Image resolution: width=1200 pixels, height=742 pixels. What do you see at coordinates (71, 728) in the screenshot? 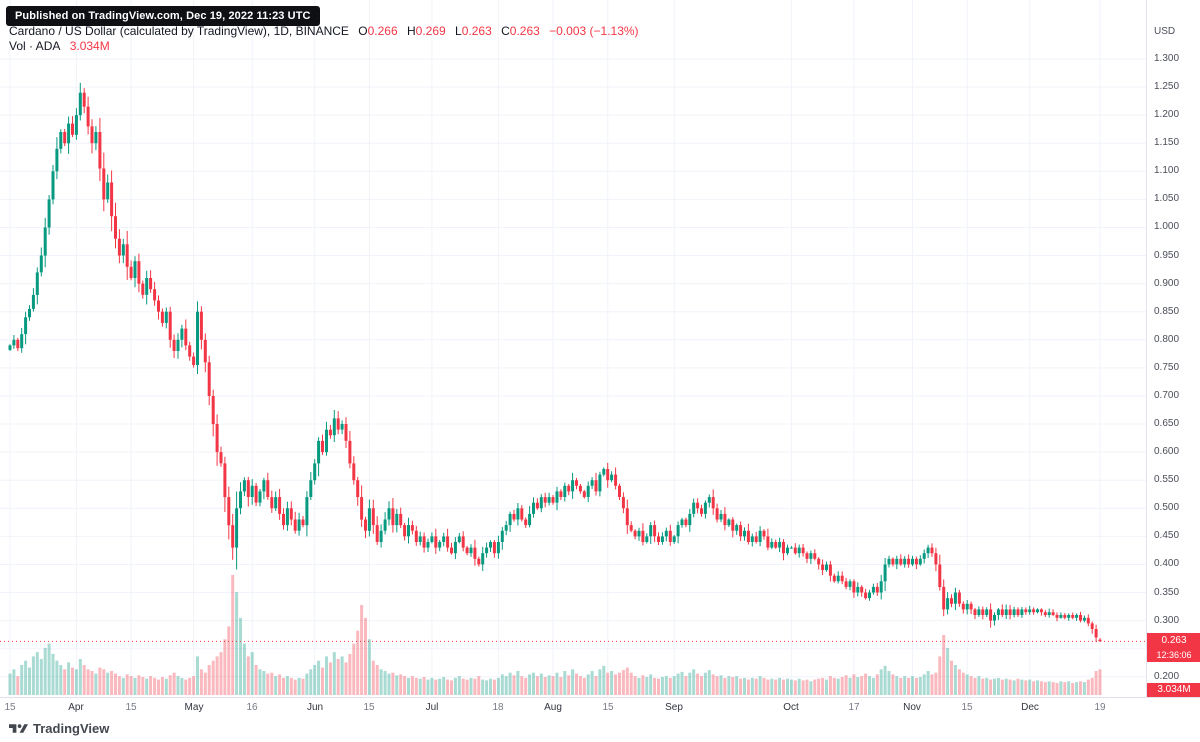
I see `tradingview-logo-text: TradingView` at bounding box center [71, 728].